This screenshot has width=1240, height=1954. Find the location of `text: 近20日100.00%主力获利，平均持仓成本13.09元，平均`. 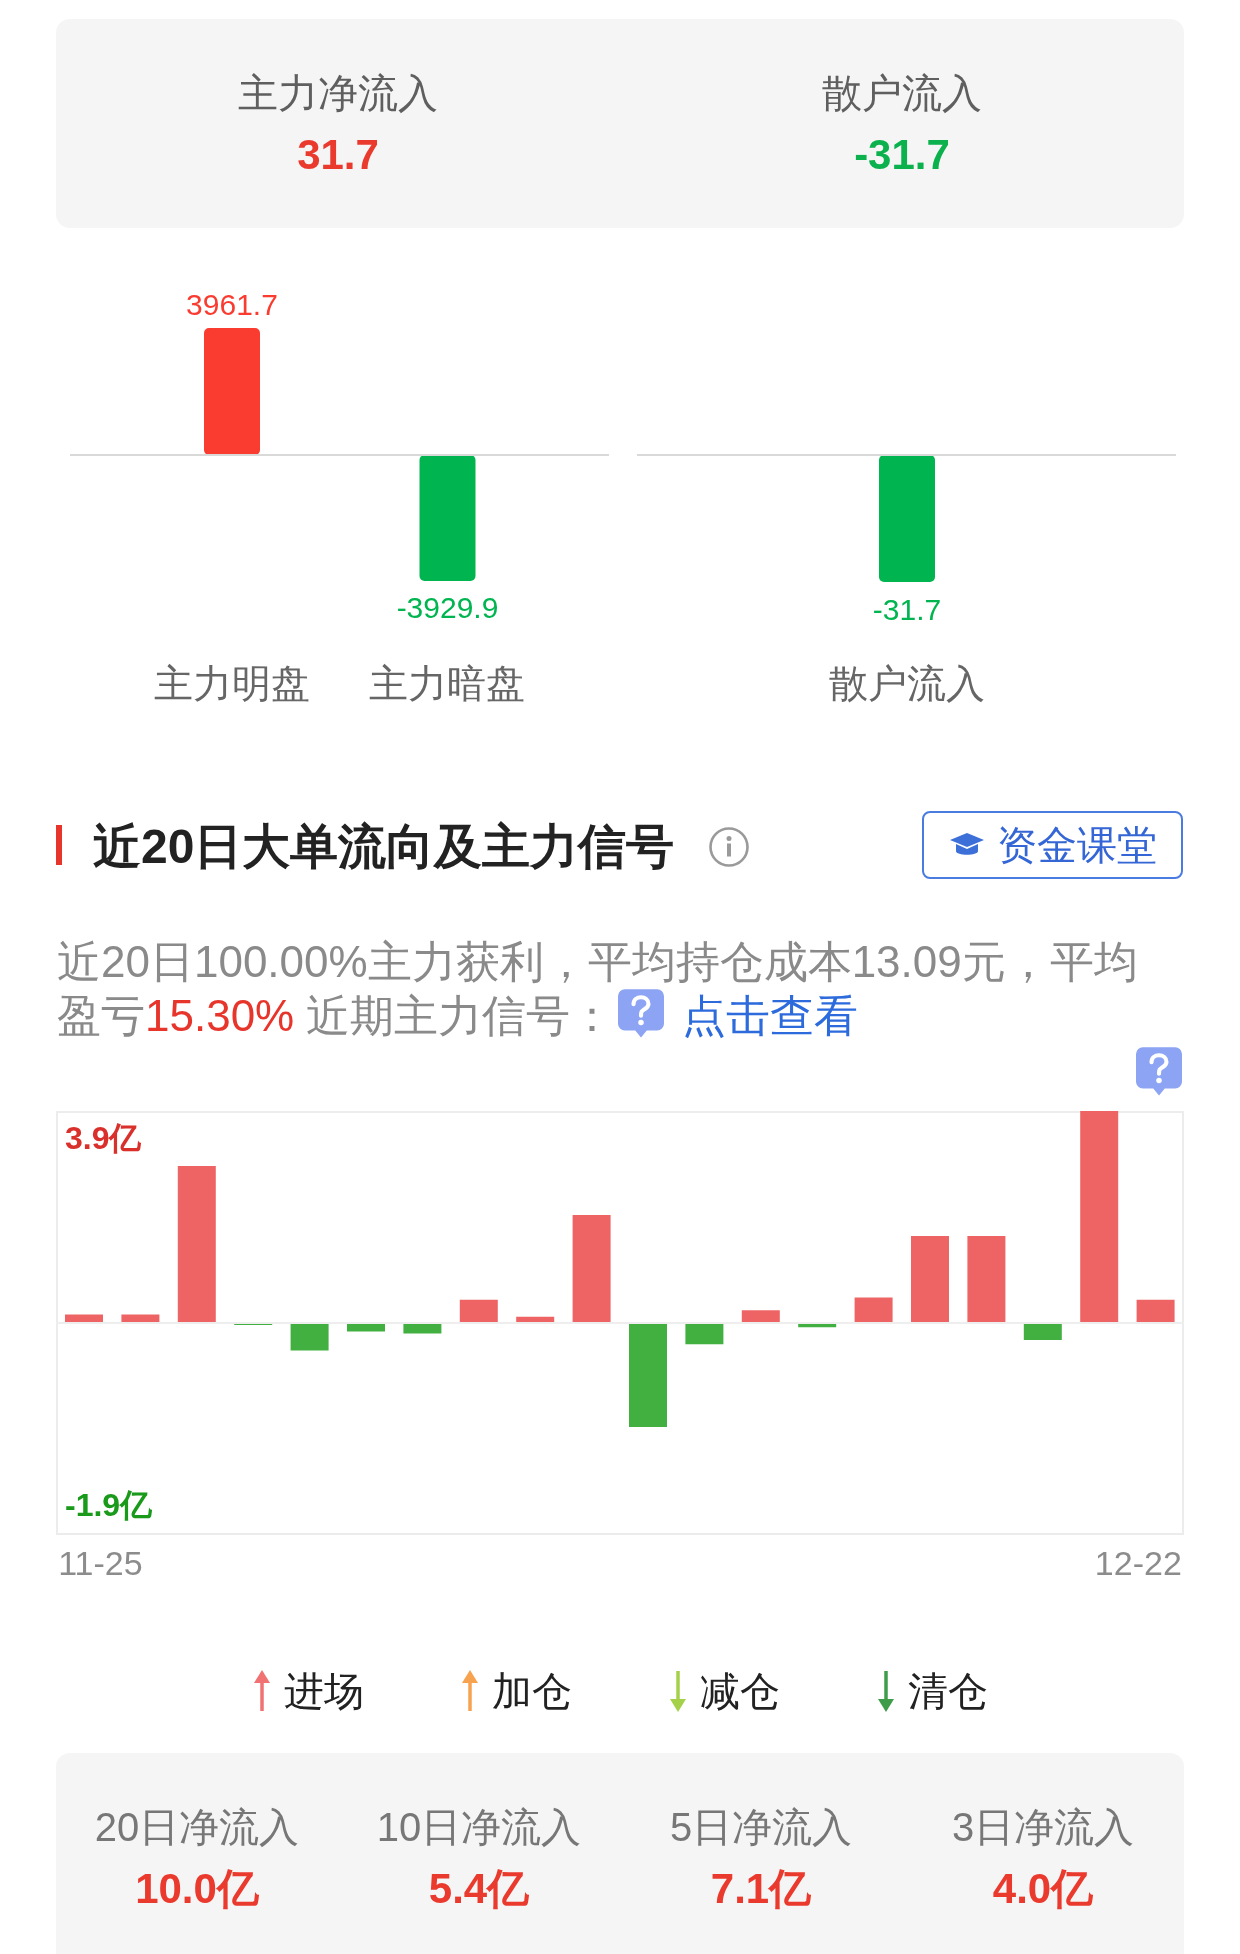

text: 近20日100.00%主力获利，平均持仓成本13.09元，平均 is located at coordinates (597, 961).